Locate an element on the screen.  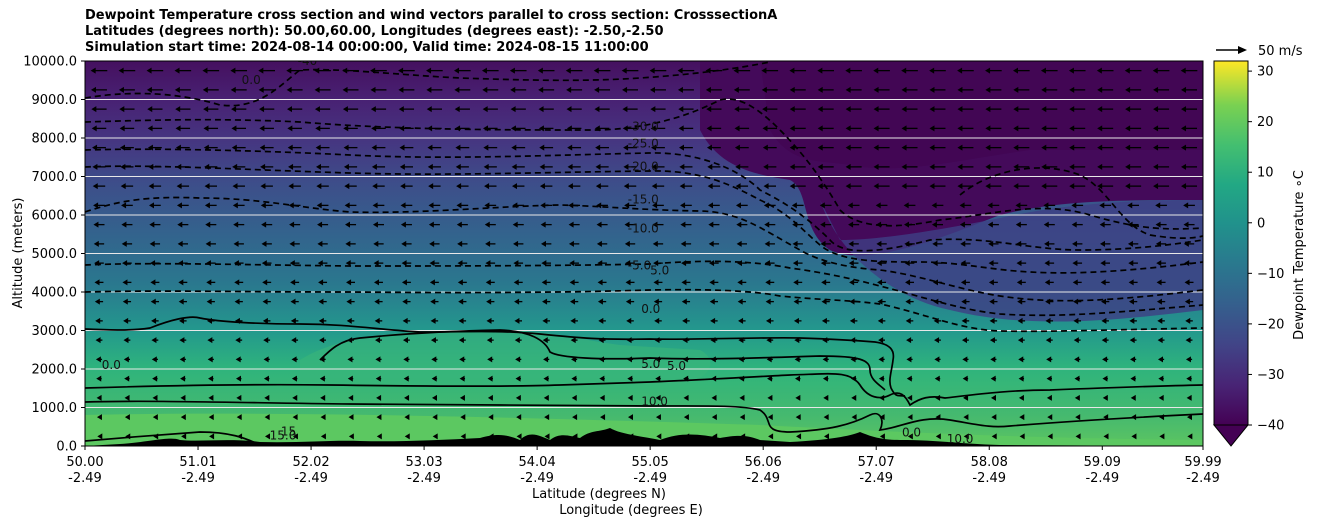
terrain is located at coordinates (644, 437).